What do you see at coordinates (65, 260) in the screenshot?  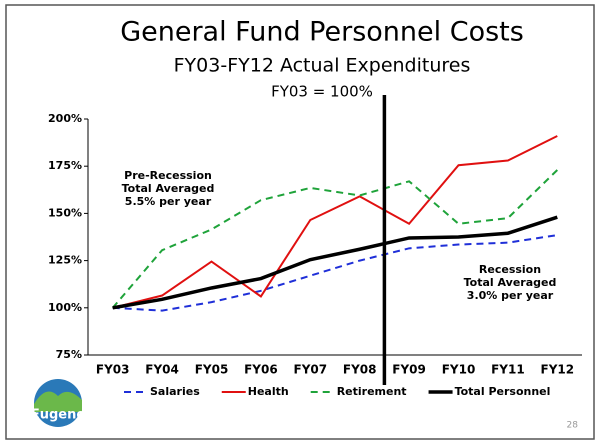 I see `y-tick-label: 125%` at bounding box center [65, 260].